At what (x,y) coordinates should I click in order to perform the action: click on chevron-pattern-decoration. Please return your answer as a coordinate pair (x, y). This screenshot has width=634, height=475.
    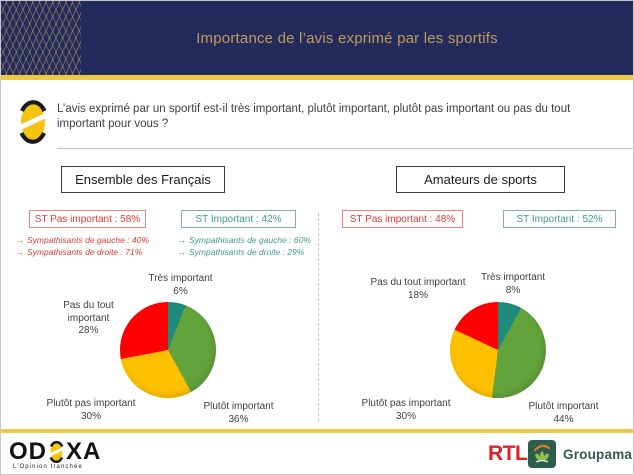
    Looking at the image, I should click on (41, 38).